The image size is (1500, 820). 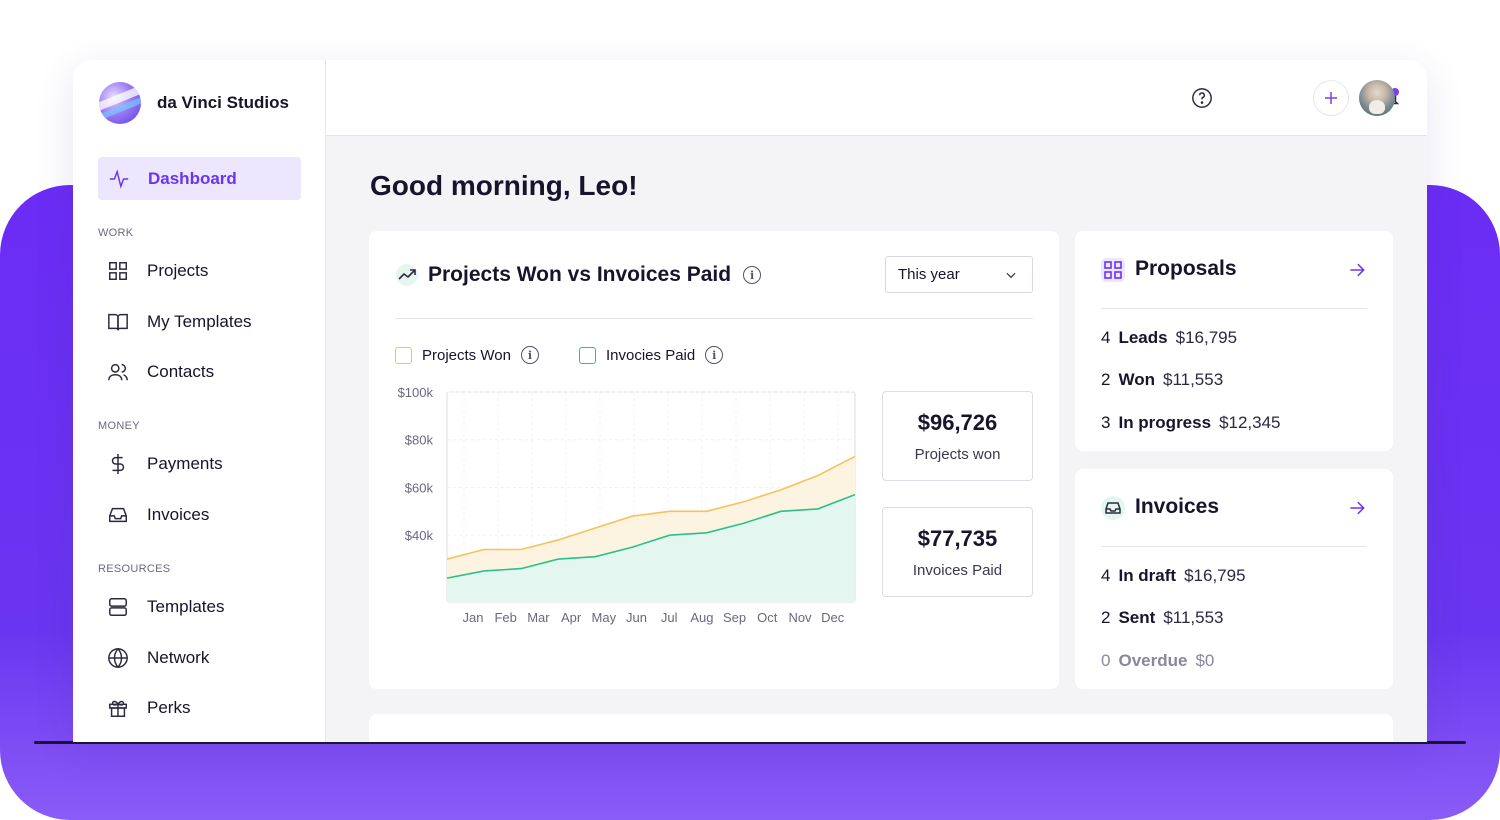 I want to click on row-label: Overdue, so click(x=1153, y=660).